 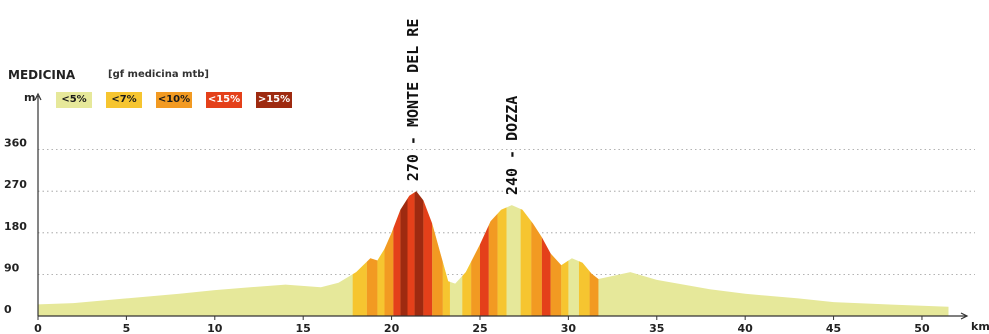 What do you see at coordinates (512, 145) in the screenshot?
I see `peak-label: 240 - DOZZA` at bounding box center [512, 145].